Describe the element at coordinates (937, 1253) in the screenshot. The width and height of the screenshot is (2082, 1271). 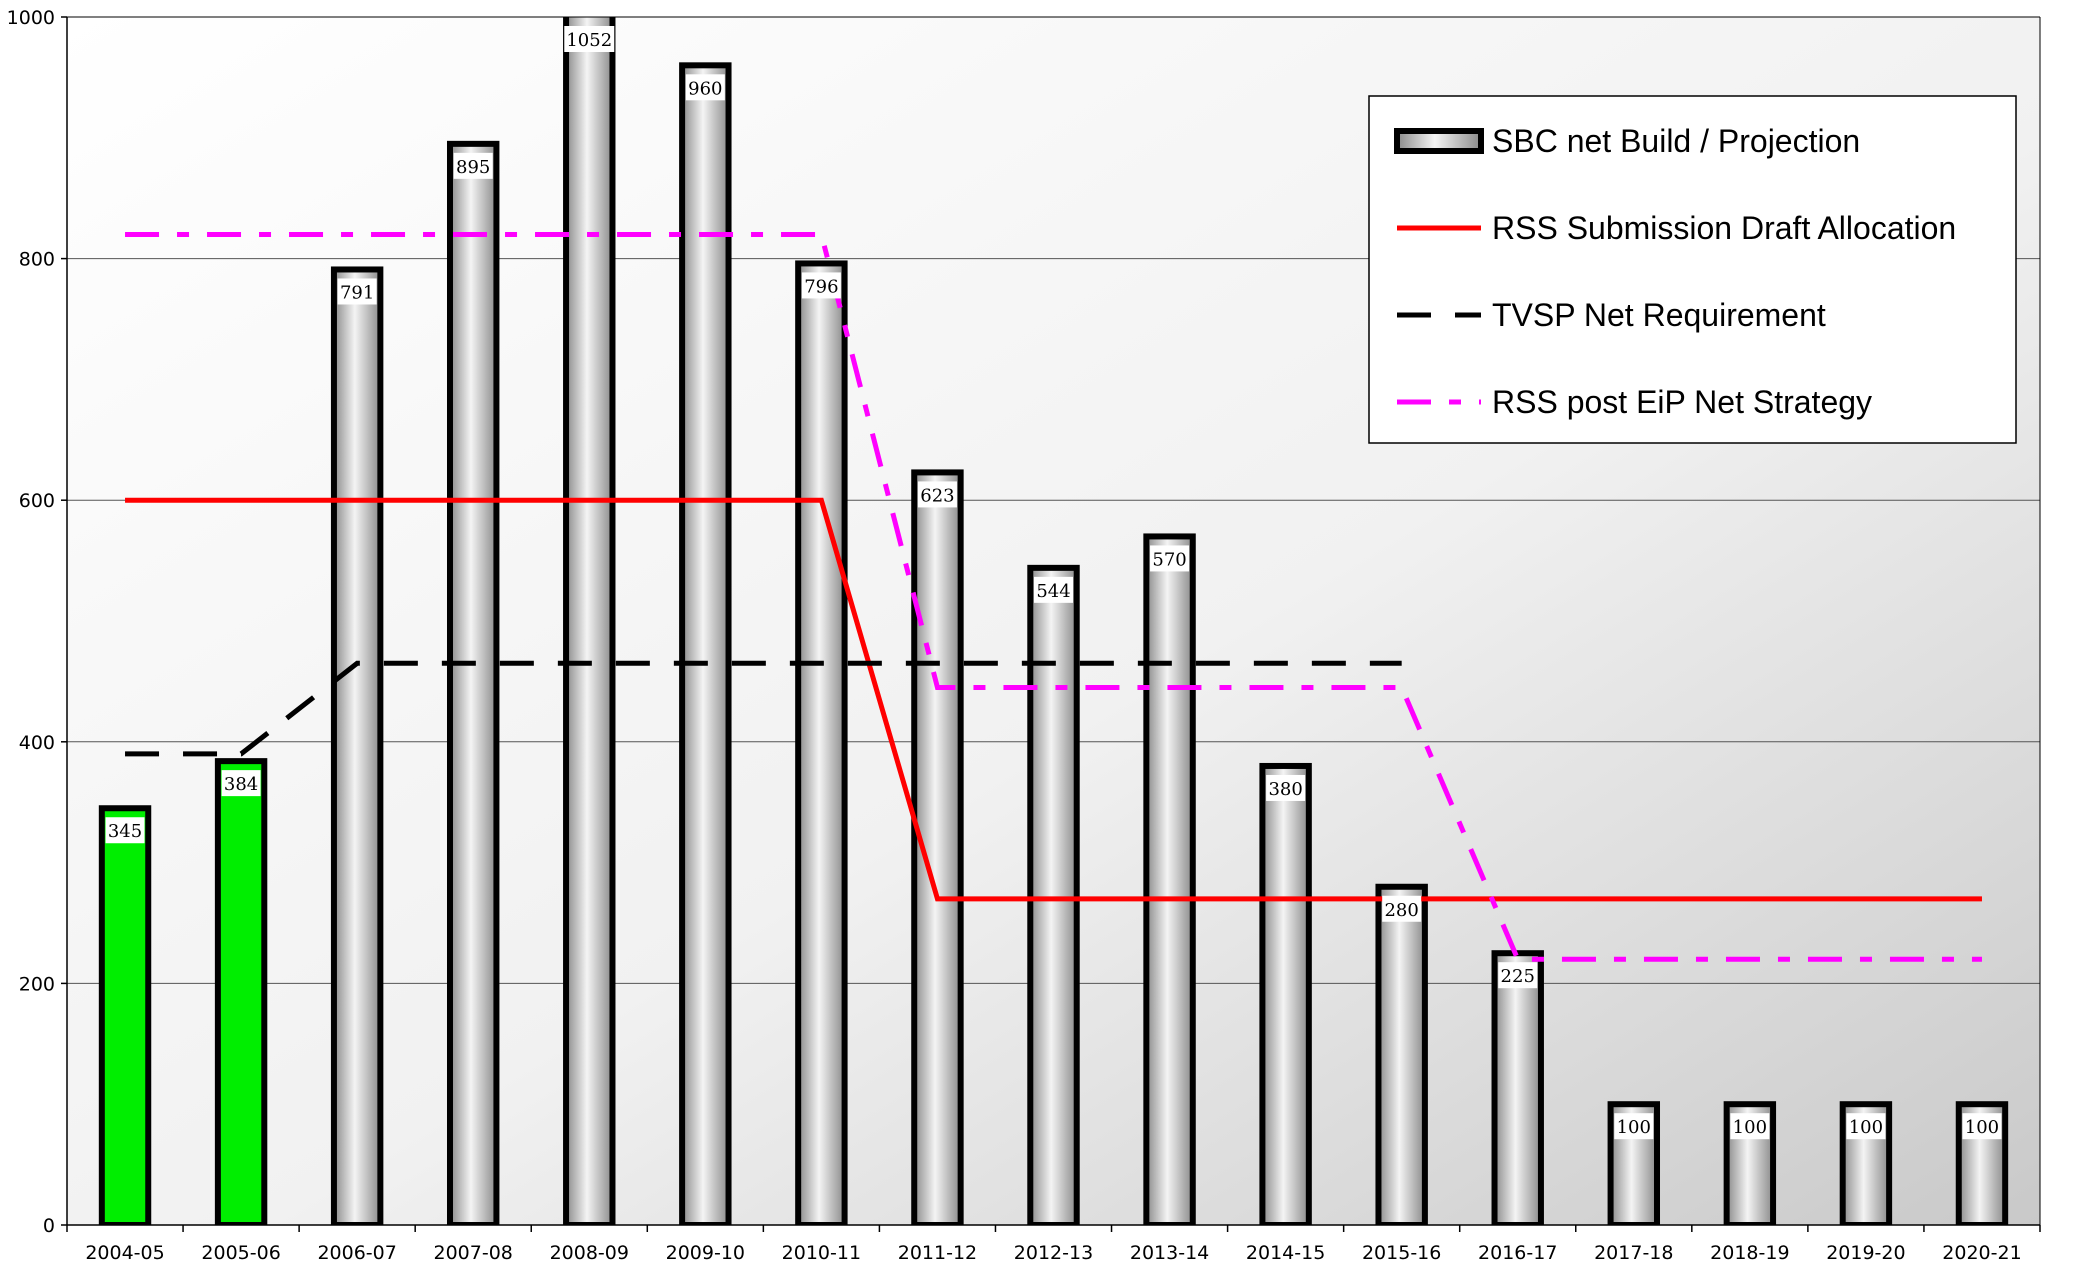
I see `x-tick-label: 2011-12` at that location.